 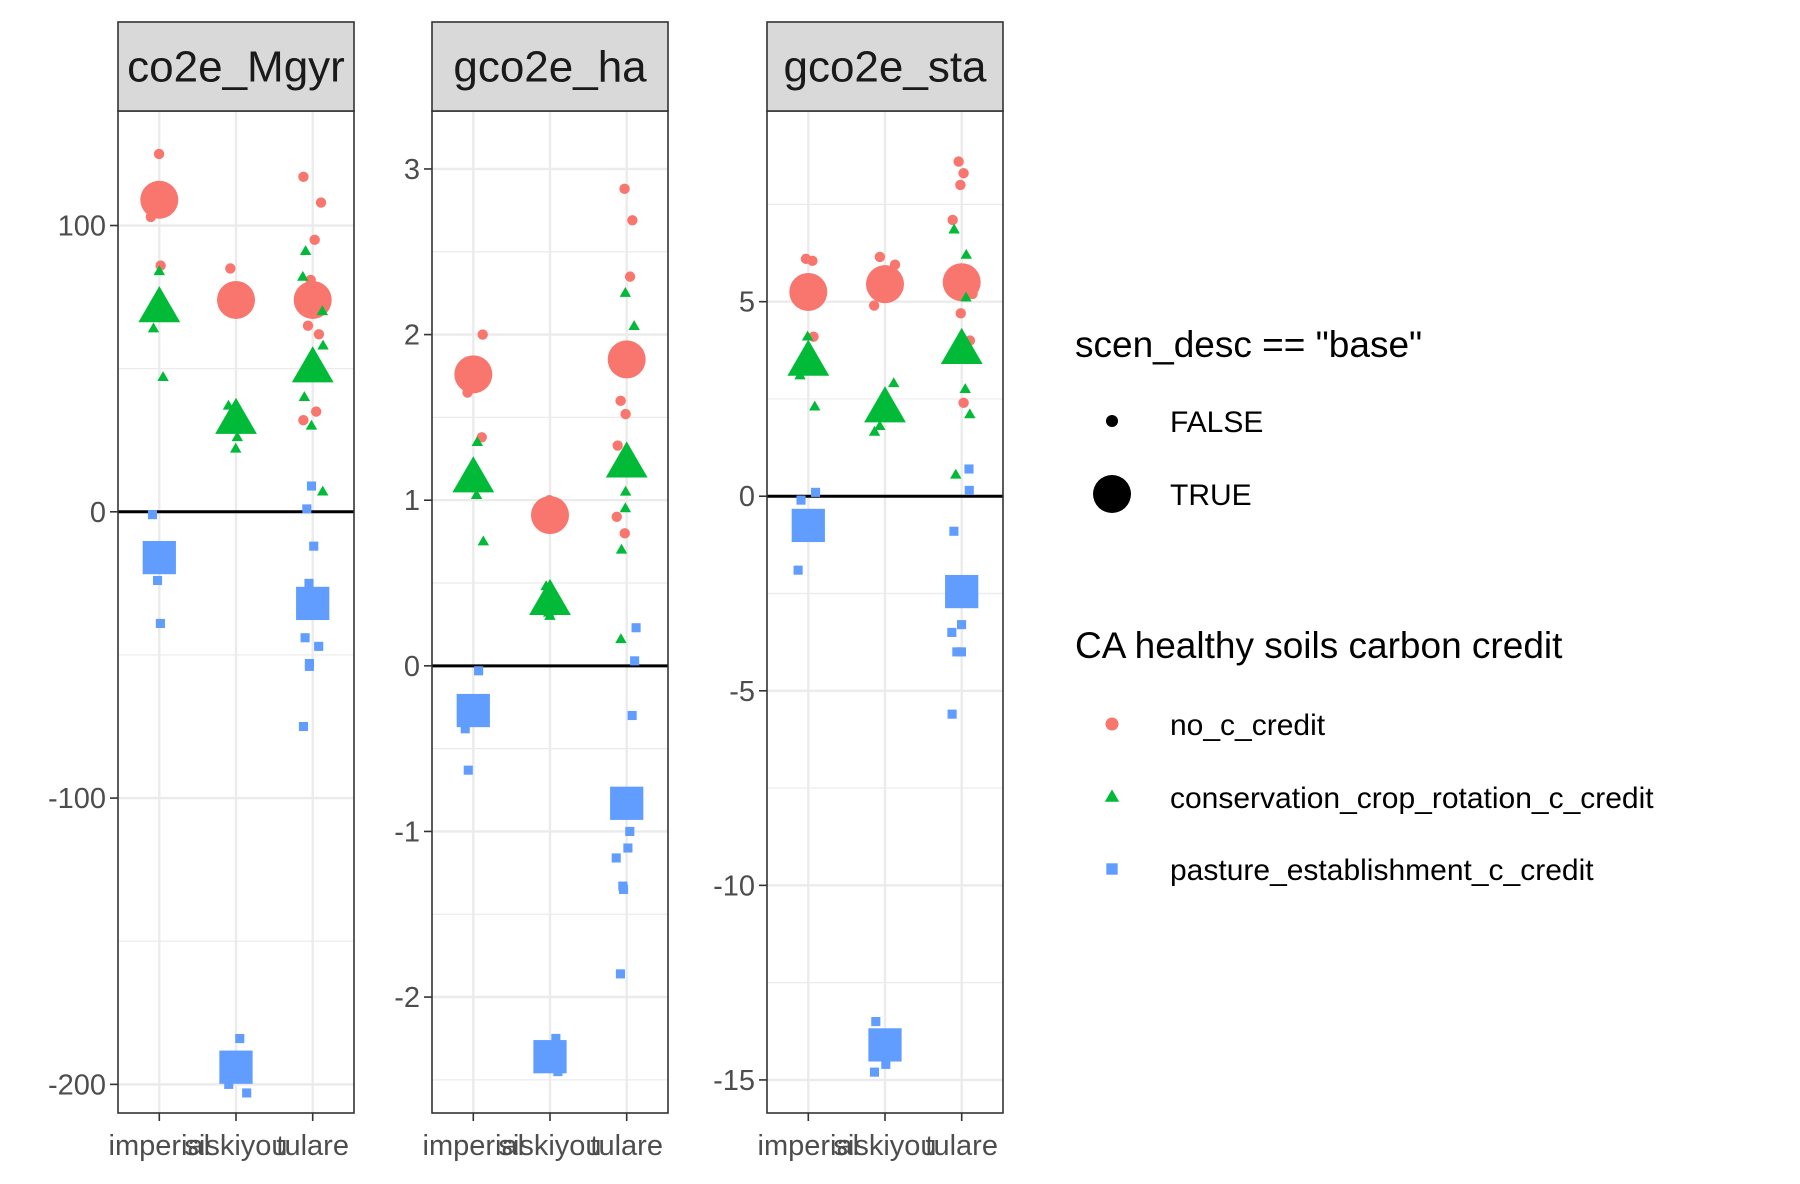 What do you see at coordinates (885, 67) in the screenshot?
I see `facet-strip-label: gco2e_sta` at bounding box center [885, 67].